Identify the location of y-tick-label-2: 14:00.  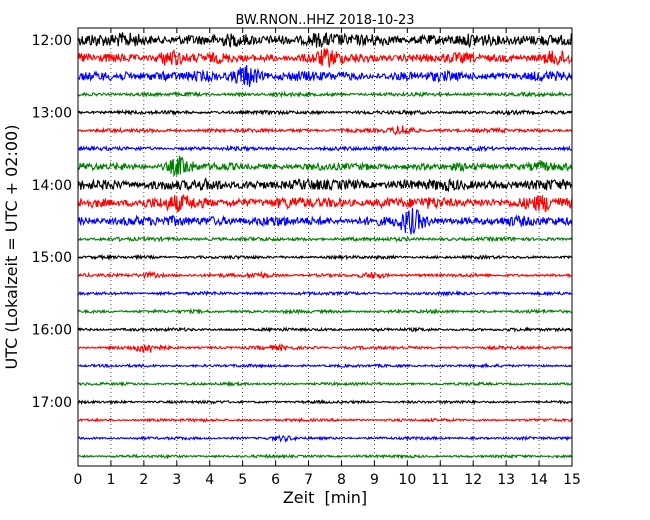
(52, 186).